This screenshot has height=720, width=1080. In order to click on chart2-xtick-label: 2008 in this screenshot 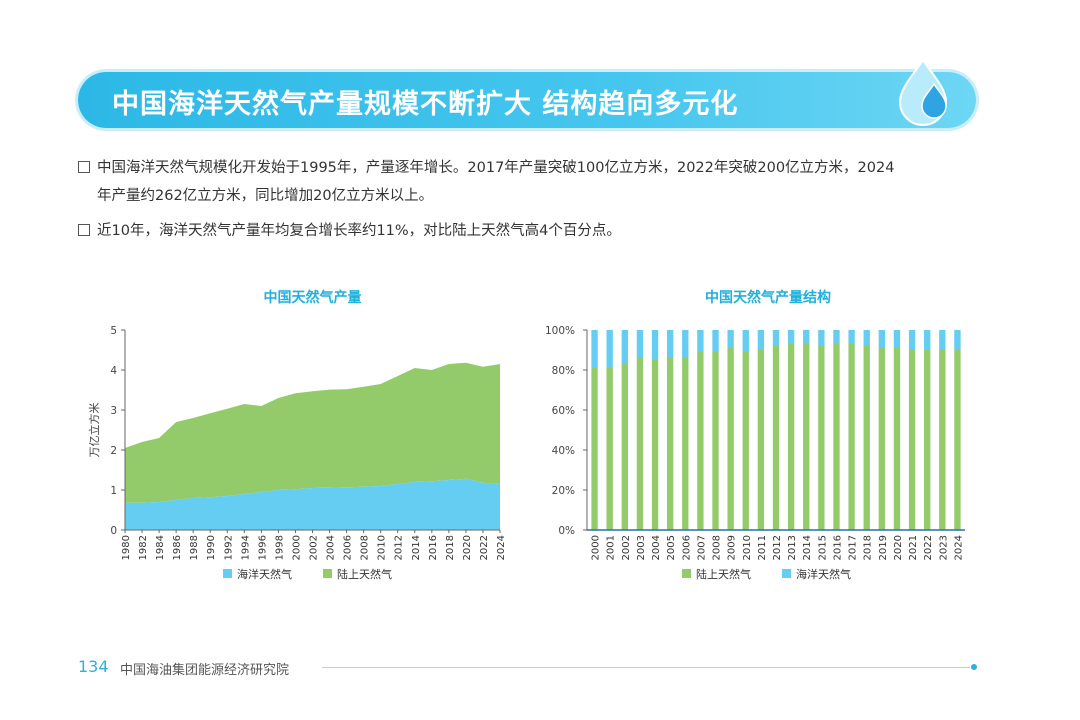, I will do `click(717, 547)`.